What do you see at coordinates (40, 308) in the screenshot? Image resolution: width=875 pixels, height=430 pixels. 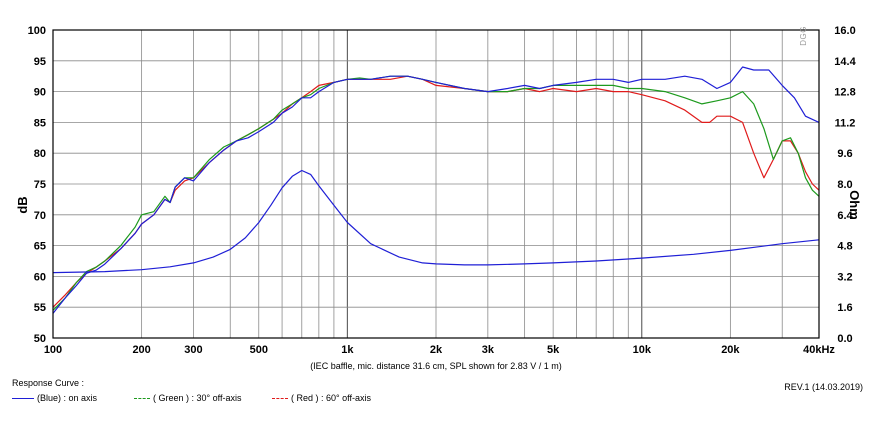 I see `y-tick-label: 55` at bounding box center [40, 308].